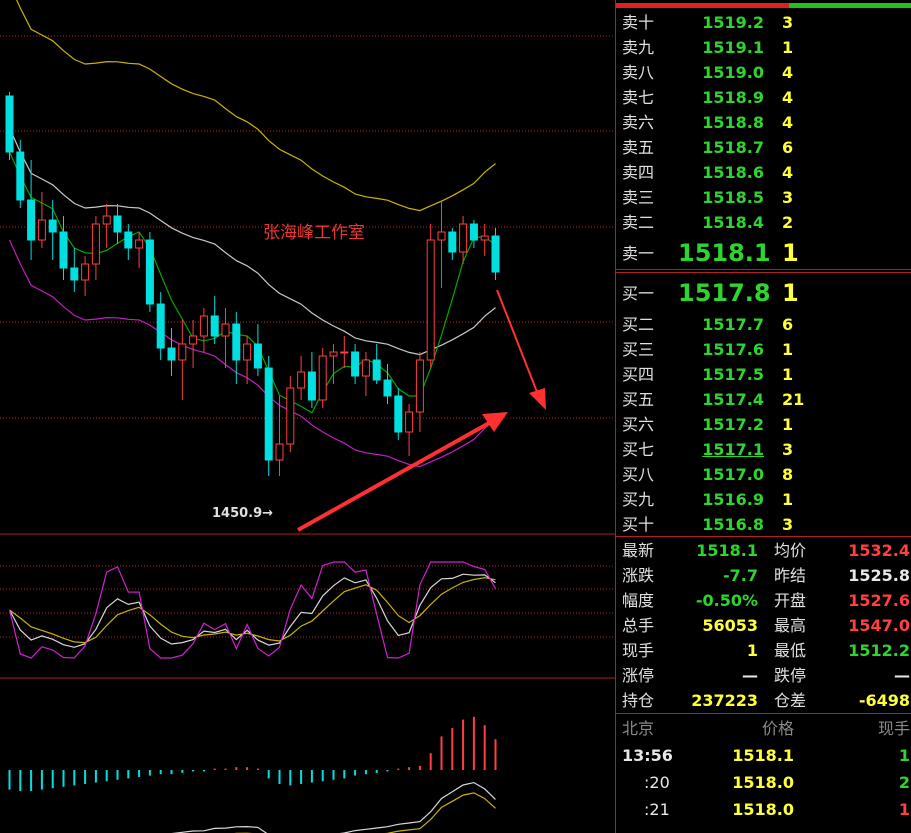  What do you see at coordinates (788, 147) in the screenshot?
I see `ask-volume: 6` at bounding box center [788, 147].